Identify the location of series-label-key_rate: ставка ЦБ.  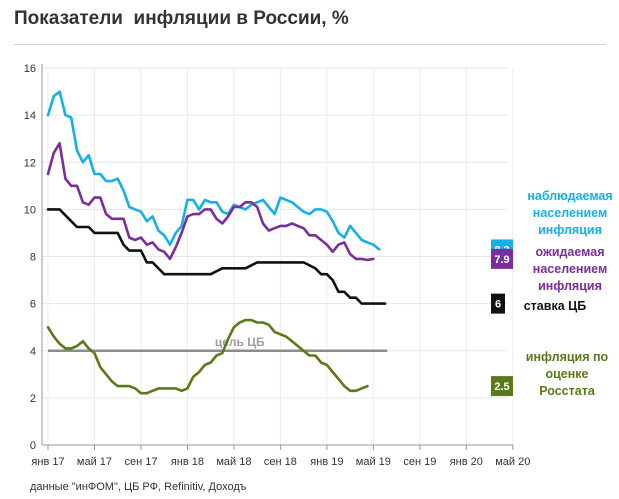
(555, 306).